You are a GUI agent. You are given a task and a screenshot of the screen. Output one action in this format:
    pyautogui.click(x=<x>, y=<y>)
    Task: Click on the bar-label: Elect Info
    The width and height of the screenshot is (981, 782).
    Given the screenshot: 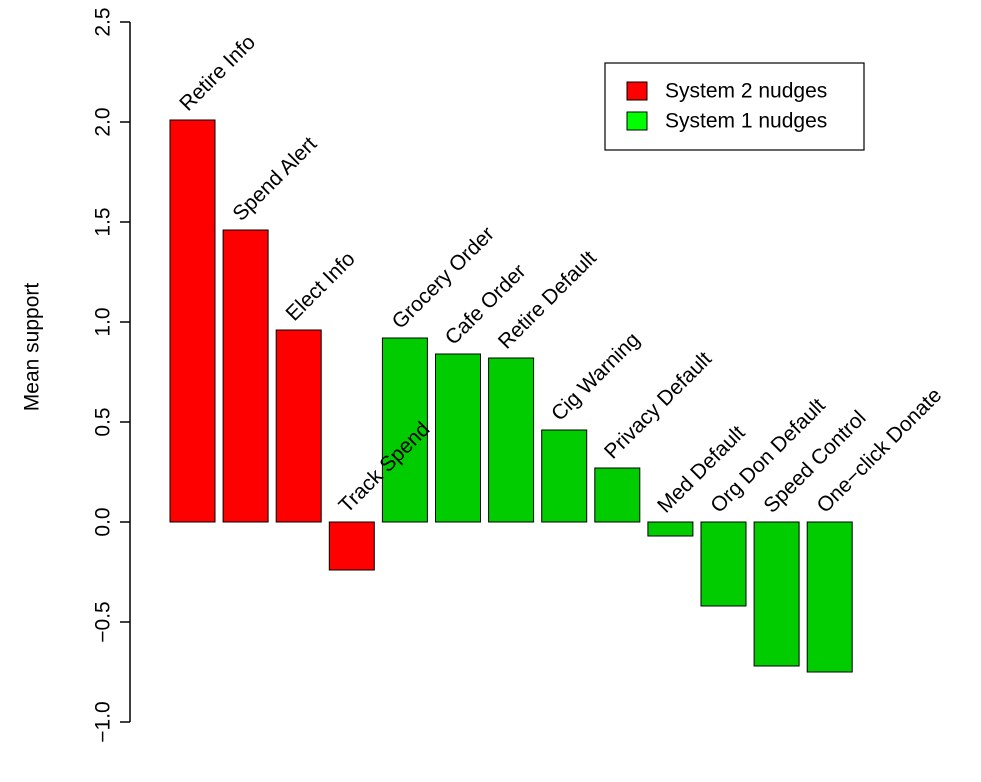 What is the action you would take?
    pyautogui.click(x=320, y=286)
    